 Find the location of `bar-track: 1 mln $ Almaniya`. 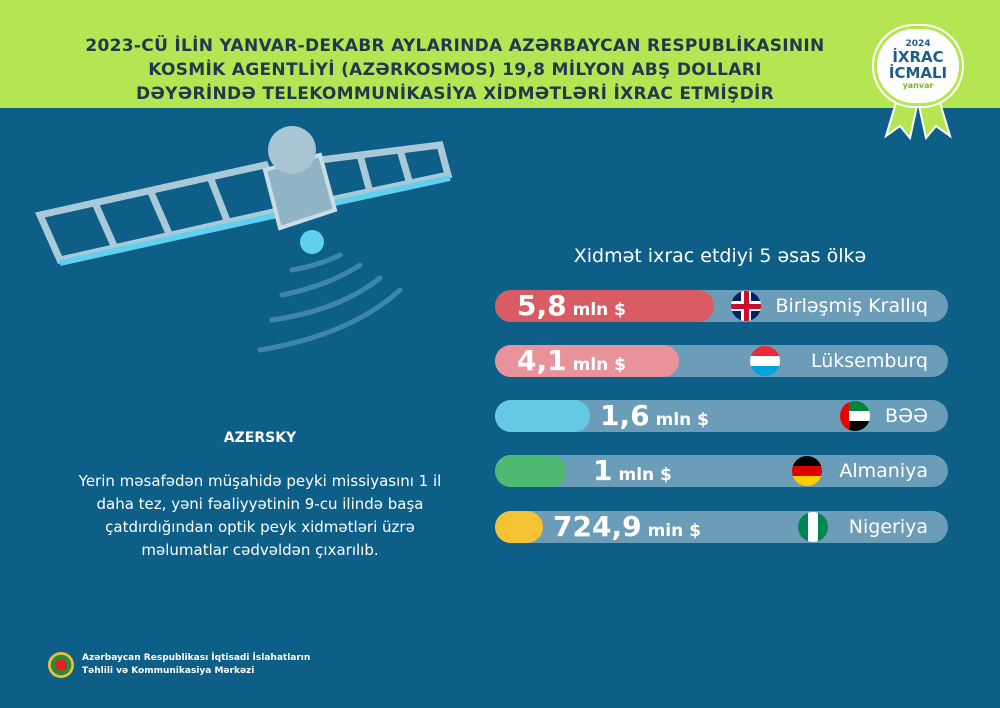

bar-track: 1 mln $ Almaniya is located at coordinates (721, 471).